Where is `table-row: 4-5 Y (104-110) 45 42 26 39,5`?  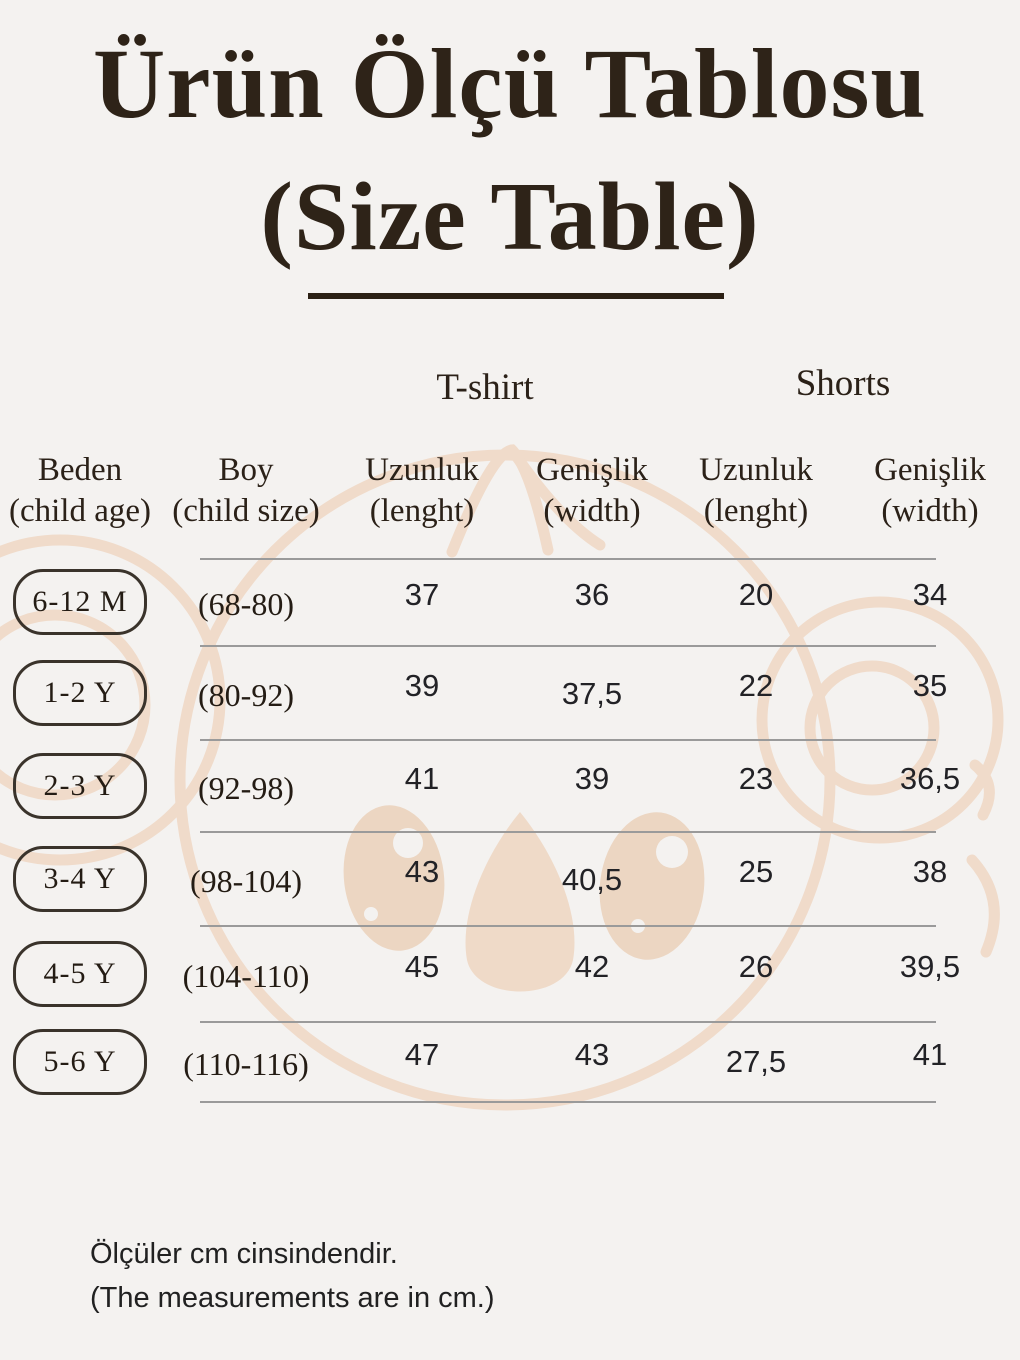 table-row: 4-5 Y (104-110) 45 42 26 39,5 is located at coordinates (510, 974).